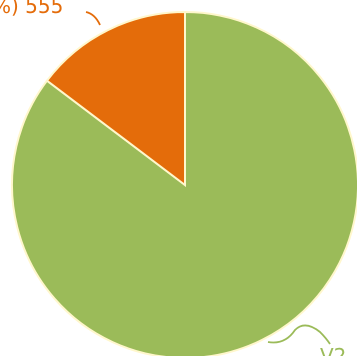 This screenshot has width=357, height=356. What do you see at coordinates (299, 334) in the screenshot?
I see `leader-line-v2` at bounding box center [299, 334].